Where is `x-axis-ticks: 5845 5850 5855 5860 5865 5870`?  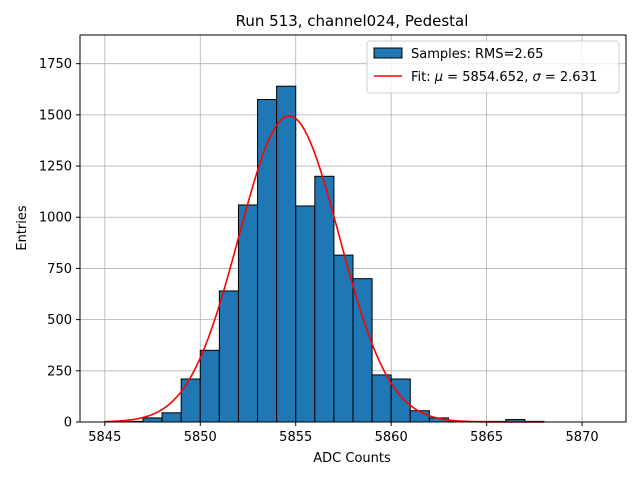
x-axis-ticks: 5845 5850 5855 5860 5865 5870 is located at coordinates (343, 433).